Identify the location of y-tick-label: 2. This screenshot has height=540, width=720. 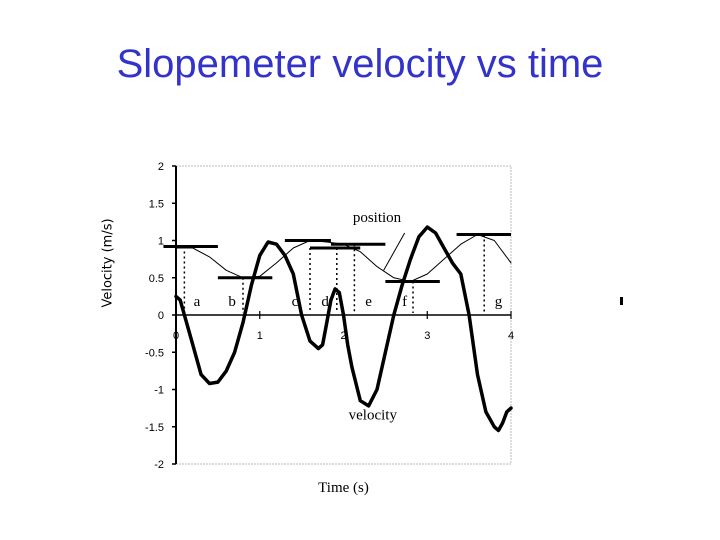
(161, 167).